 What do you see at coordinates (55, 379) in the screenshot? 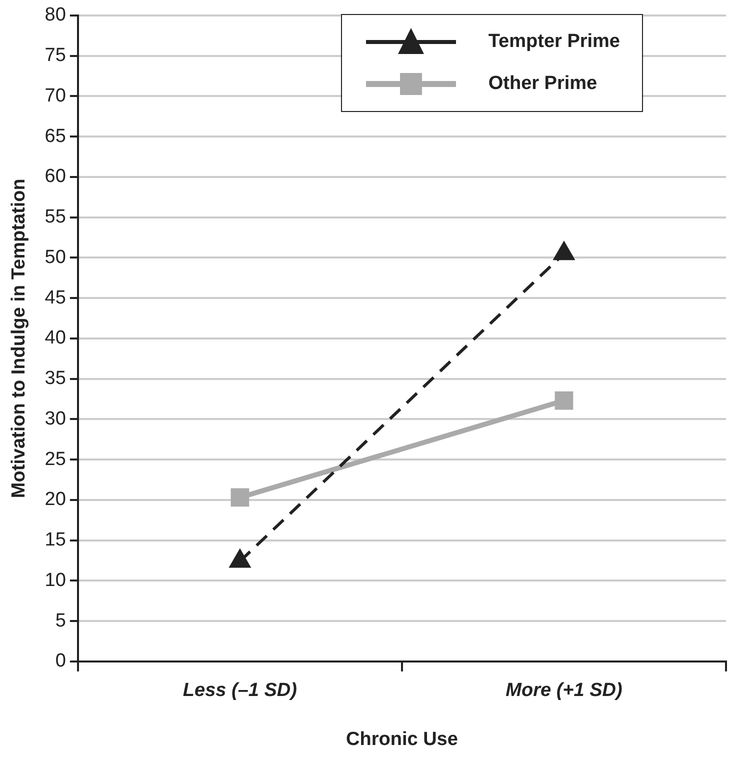
I see `y-tick-label: 35` at bounding box center [55, 379].